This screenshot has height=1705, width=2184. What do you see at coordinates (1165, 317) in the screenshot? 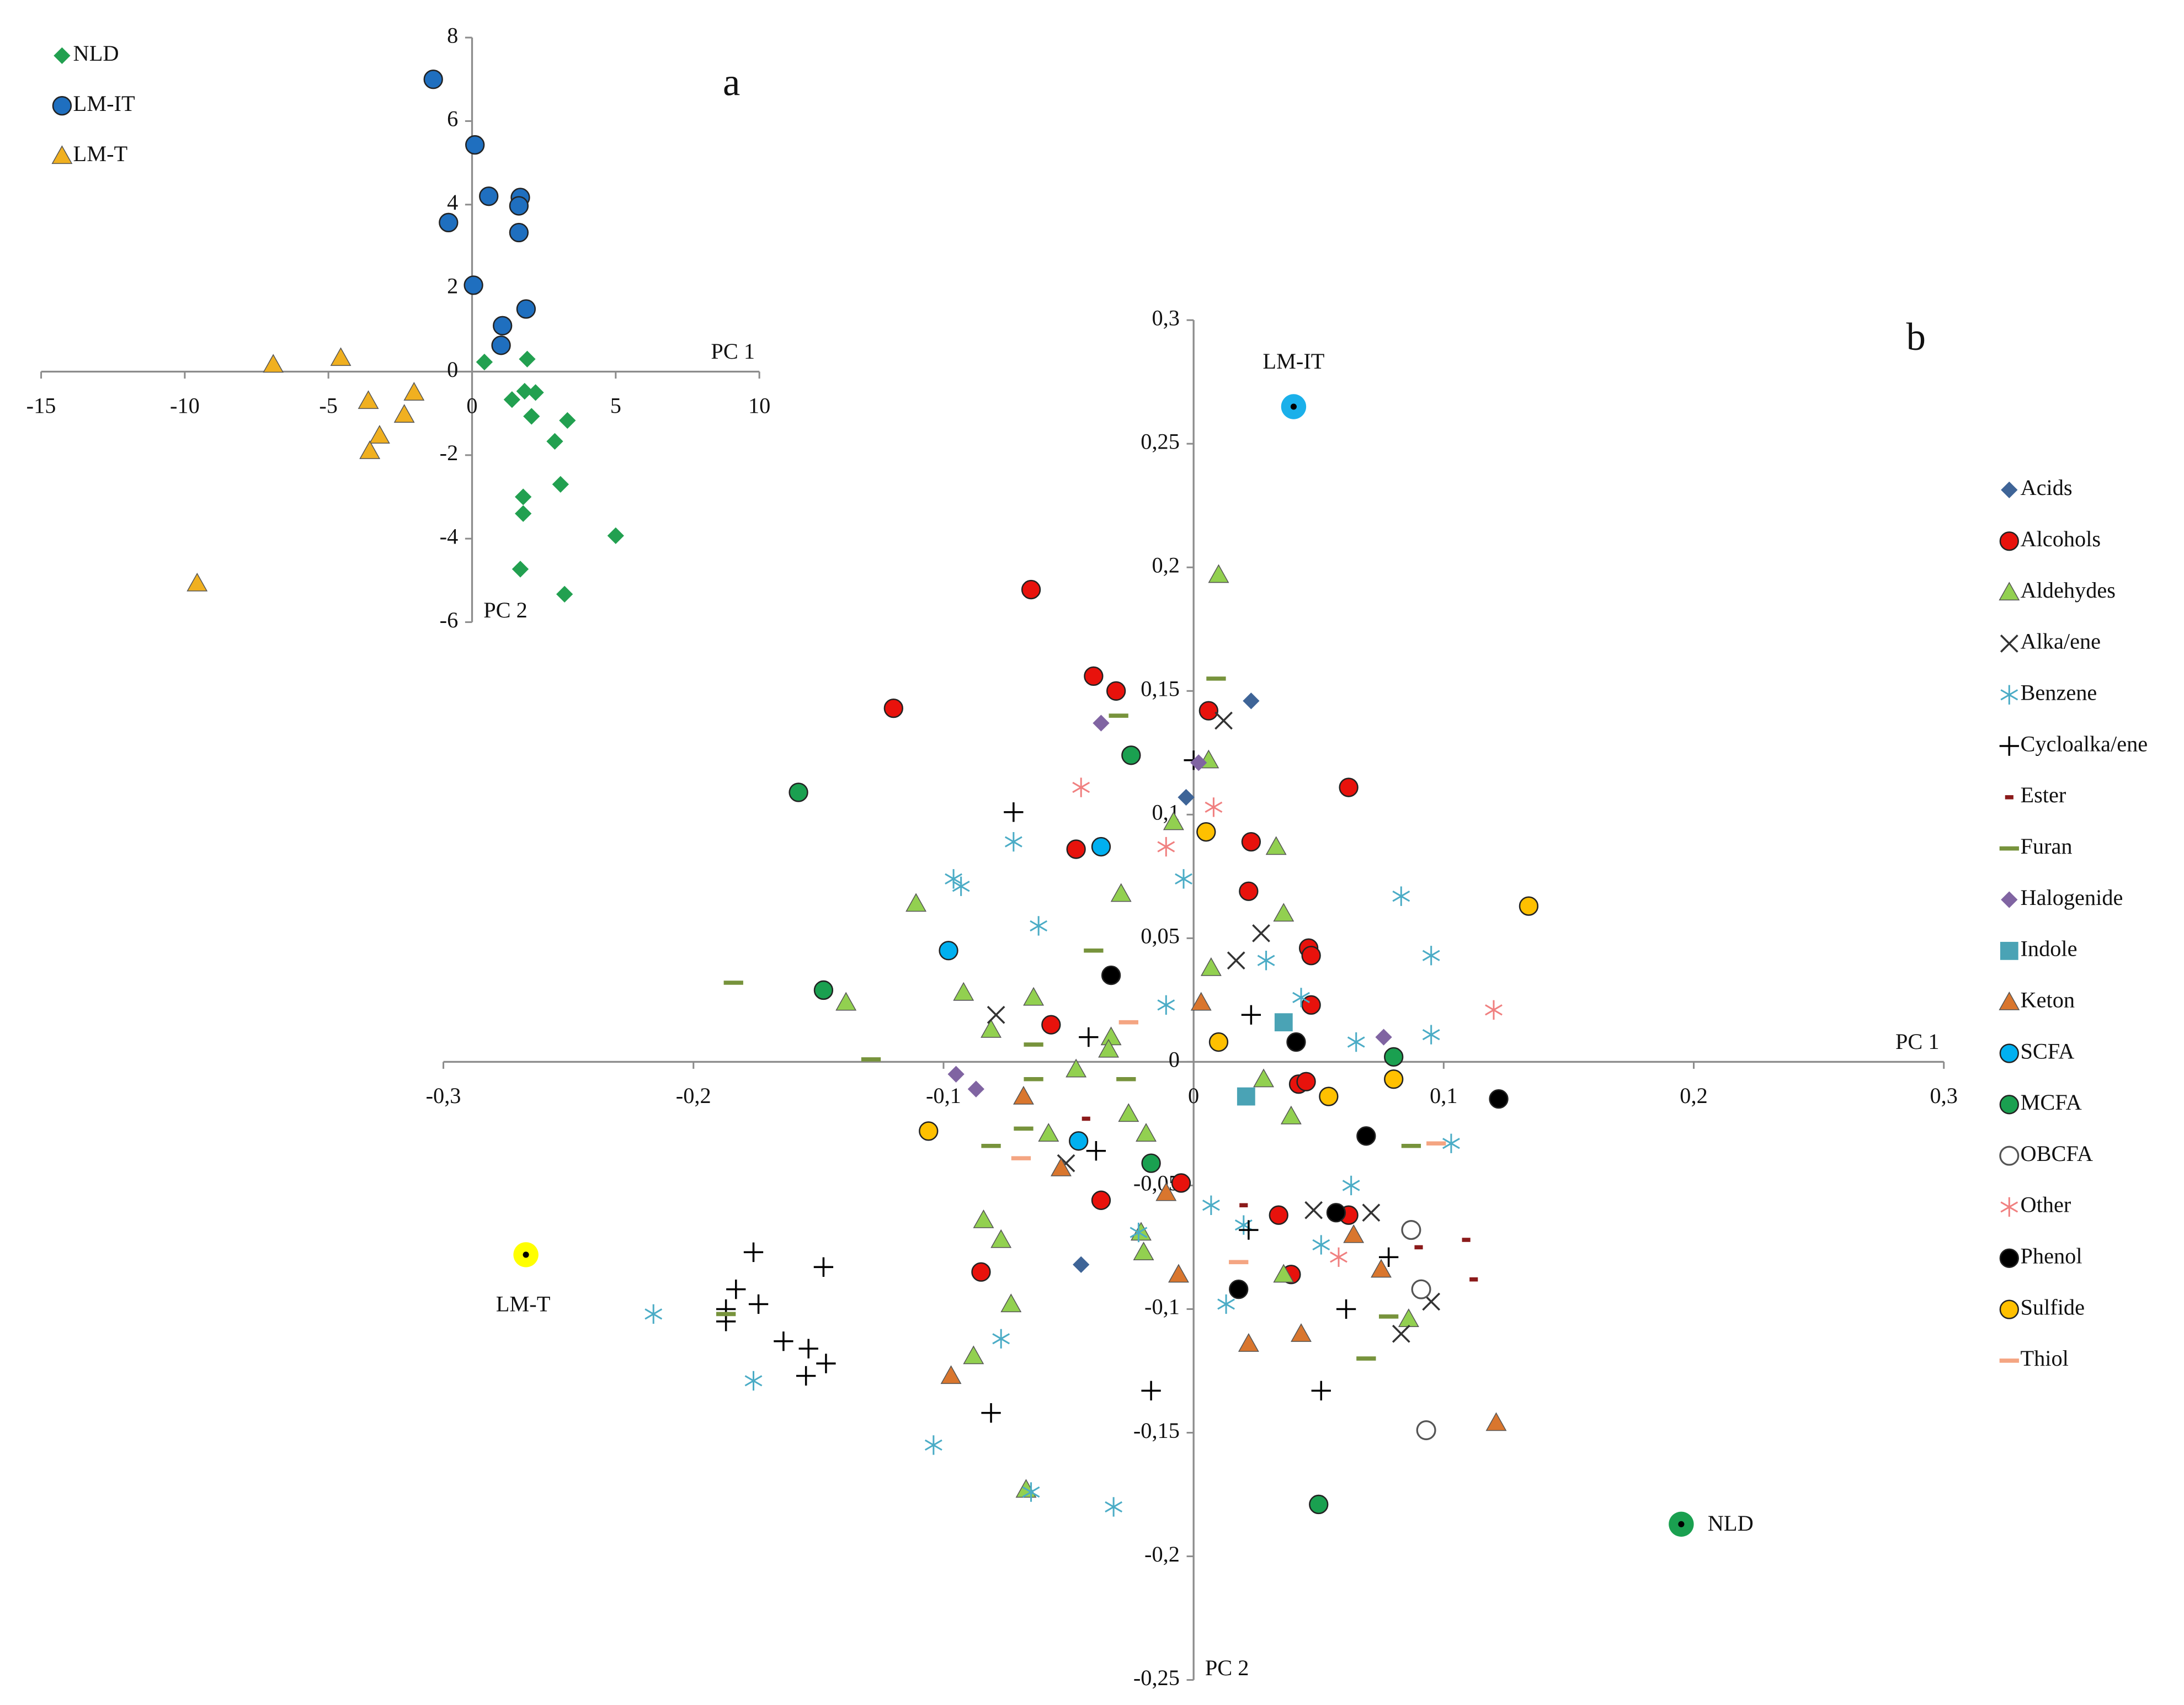
I see `y-tick-label: 0,3` at bounding box center [1165, 317].